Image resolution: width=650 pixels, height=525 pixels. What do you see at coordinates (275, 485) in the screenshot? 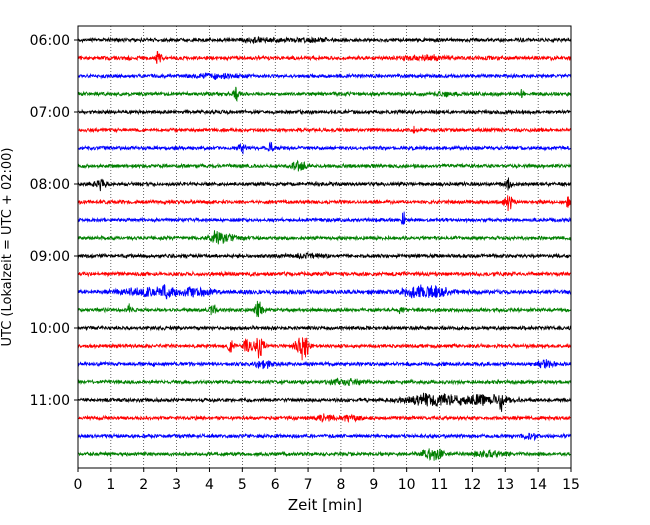
I see `x-tick-label: 6` at bounding box center [275, 485].